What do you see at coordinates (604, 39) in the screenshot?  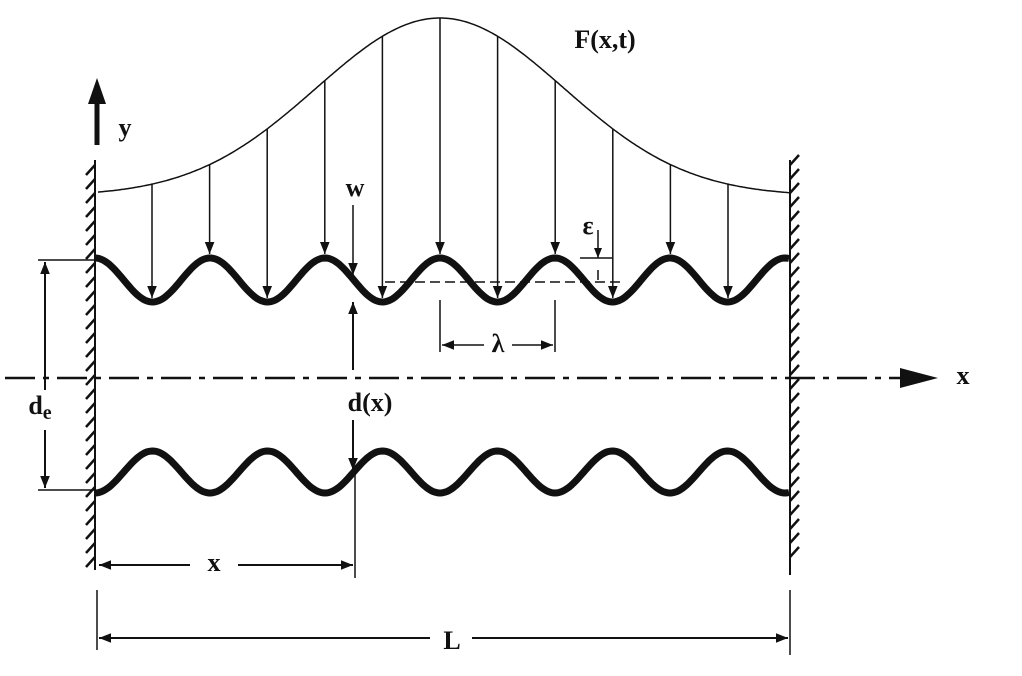 I see `force-label: F(x,t)` at bounding box center [604, 39].